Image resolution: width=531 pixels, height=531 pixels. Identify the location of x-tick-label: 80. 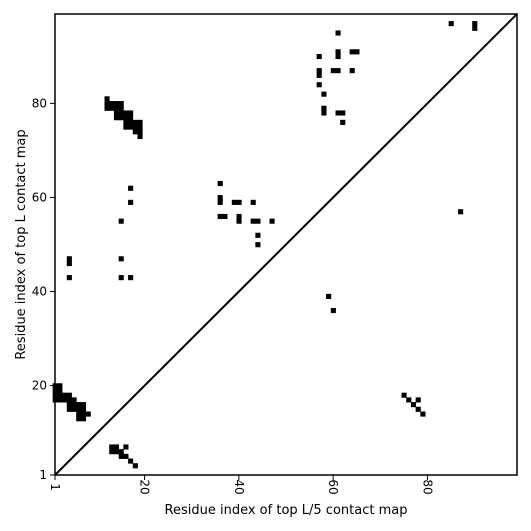
(427, 486).